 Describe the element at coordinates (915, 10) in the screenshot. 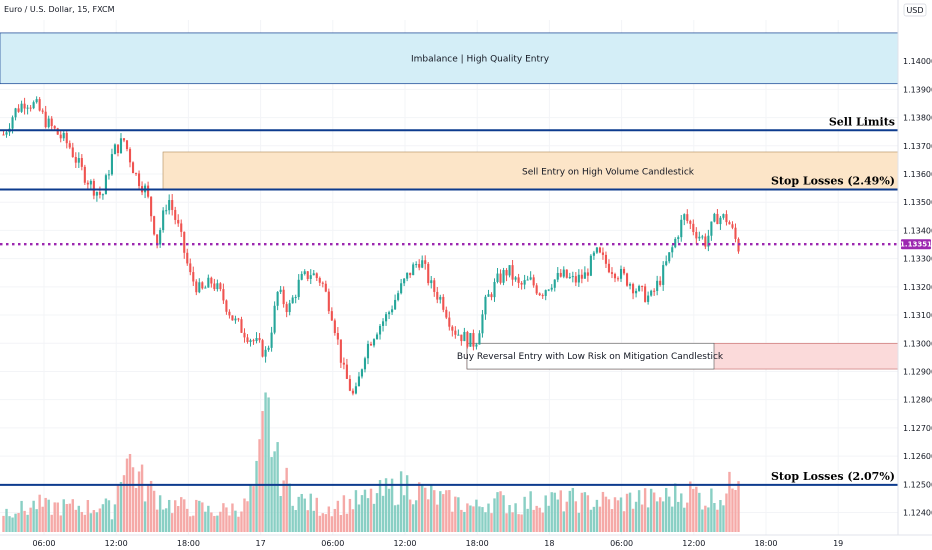

I see `currency-box` at that location.